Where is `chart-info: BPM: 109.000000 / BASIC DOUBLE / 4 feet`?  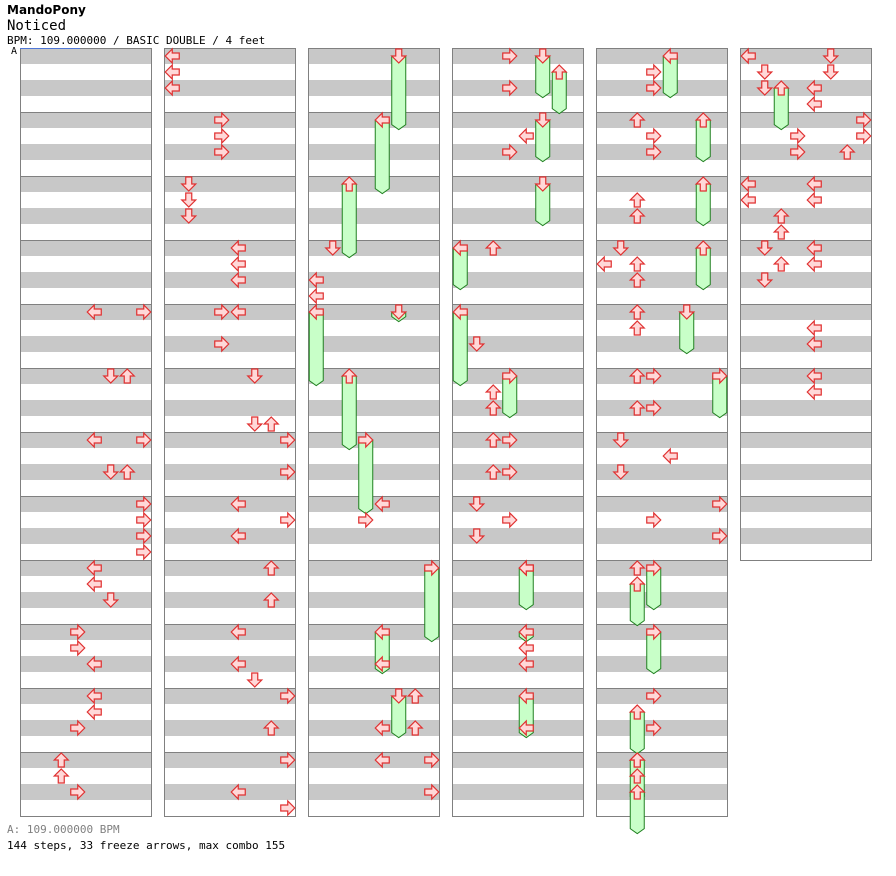
chart-info: BPM: 109.000000 / BASIC DOUBLE / 4 feet is located at coordinates (136, 40).